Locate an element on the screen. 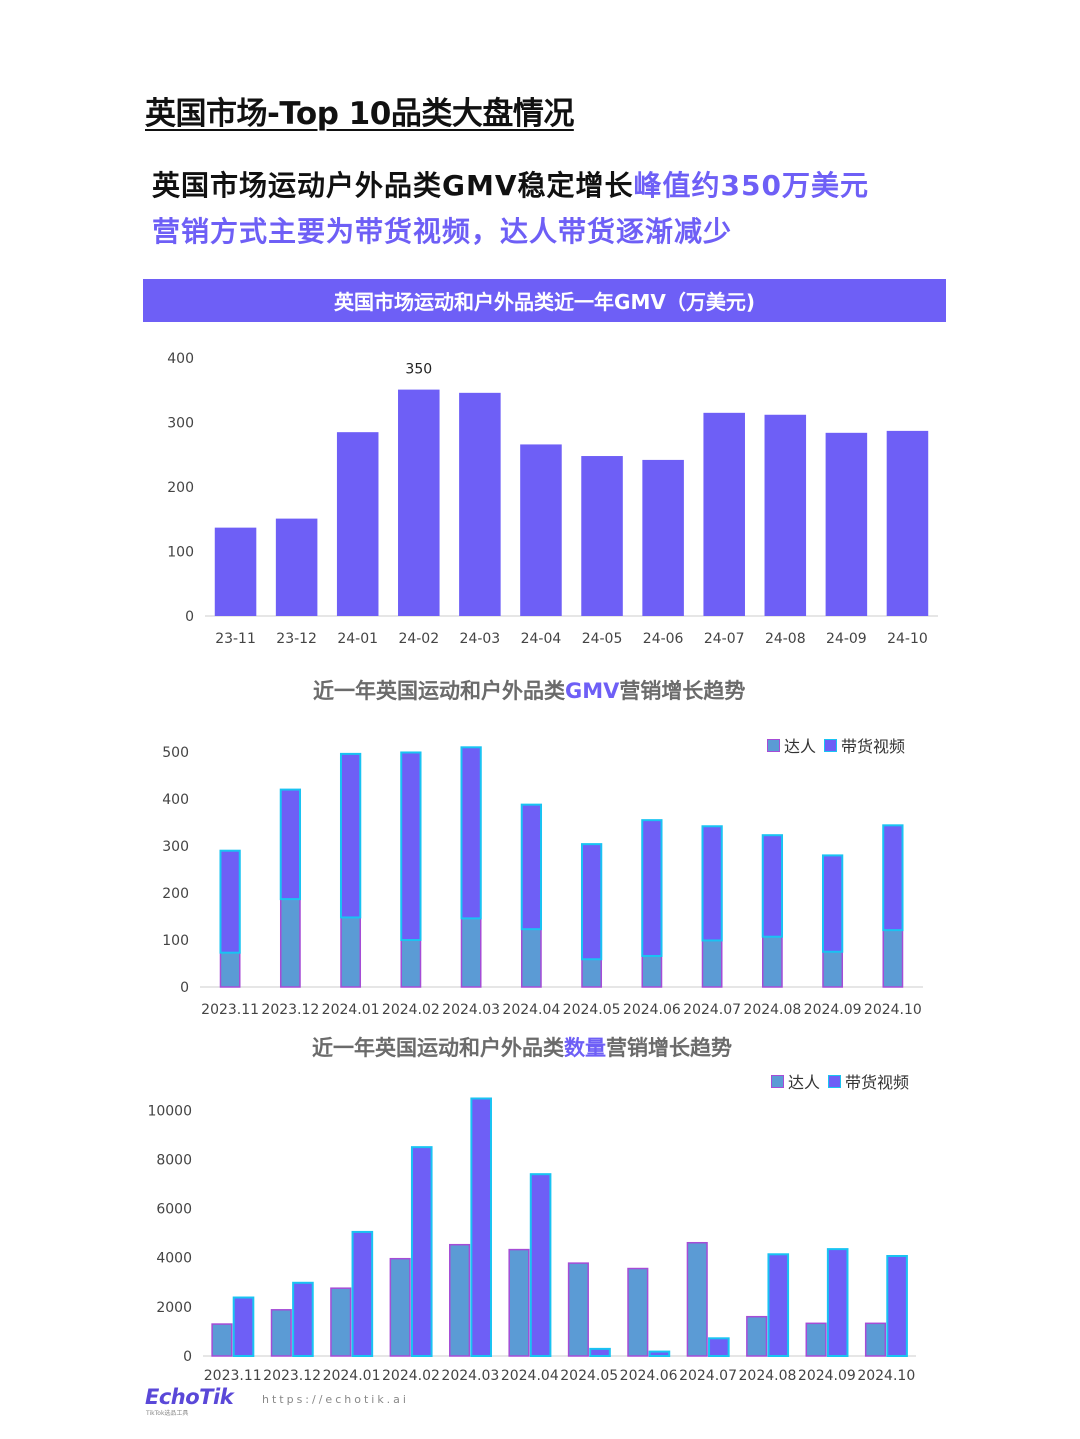  headline-line-1: 英国市场运动户外品类GMV稳定增长峰值约350万美元 is located at coordinates (510, 184).